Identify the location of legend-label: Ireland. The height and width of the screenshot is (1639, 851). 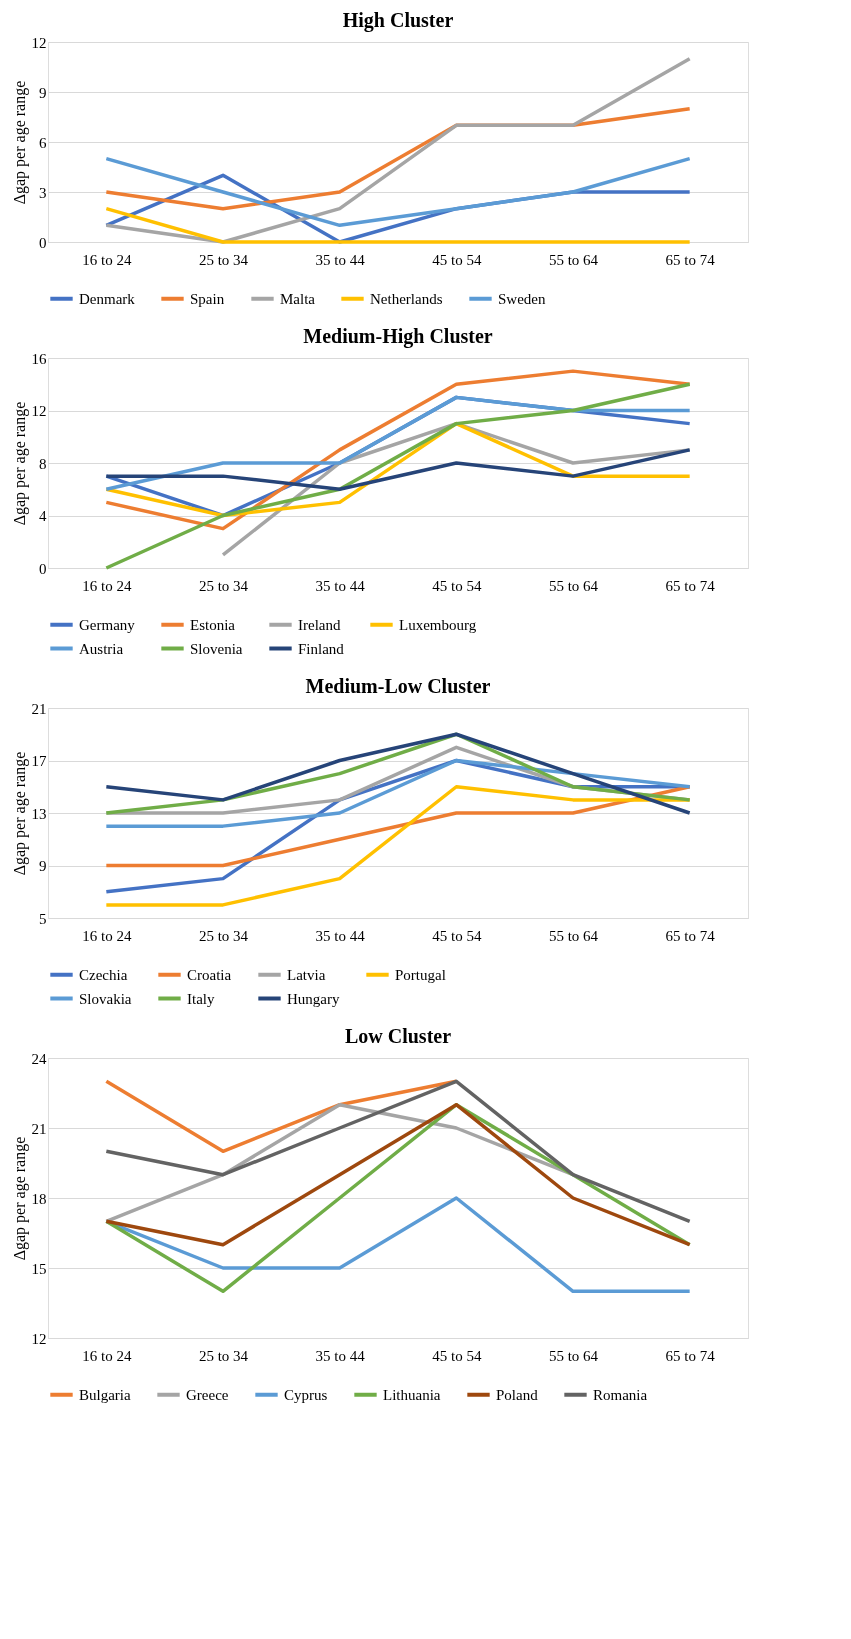
(319, 624).